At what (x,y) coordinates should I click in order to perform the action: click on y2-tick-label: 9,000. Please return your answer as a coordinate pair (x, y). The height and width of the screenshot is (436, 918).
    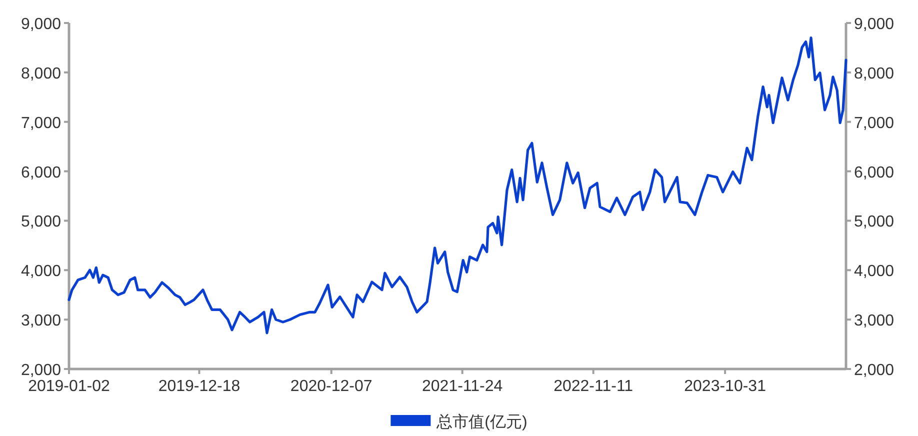
    Looking at the image, I should click on (874, 24).